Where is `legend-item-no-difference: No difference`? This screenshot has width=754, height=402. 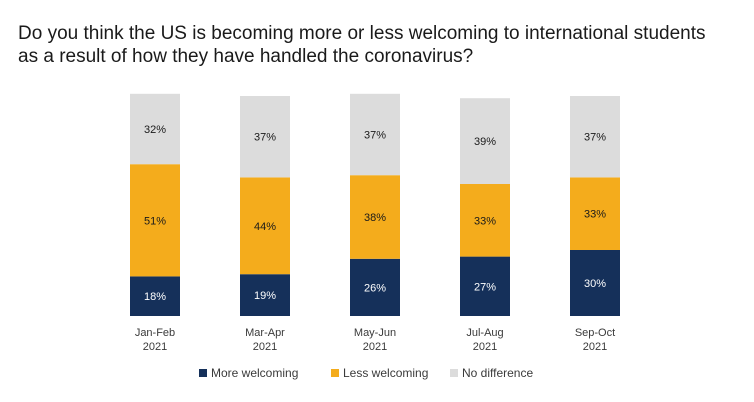 legend-item-no-difference: No difference is located at coordinates (491, 373).